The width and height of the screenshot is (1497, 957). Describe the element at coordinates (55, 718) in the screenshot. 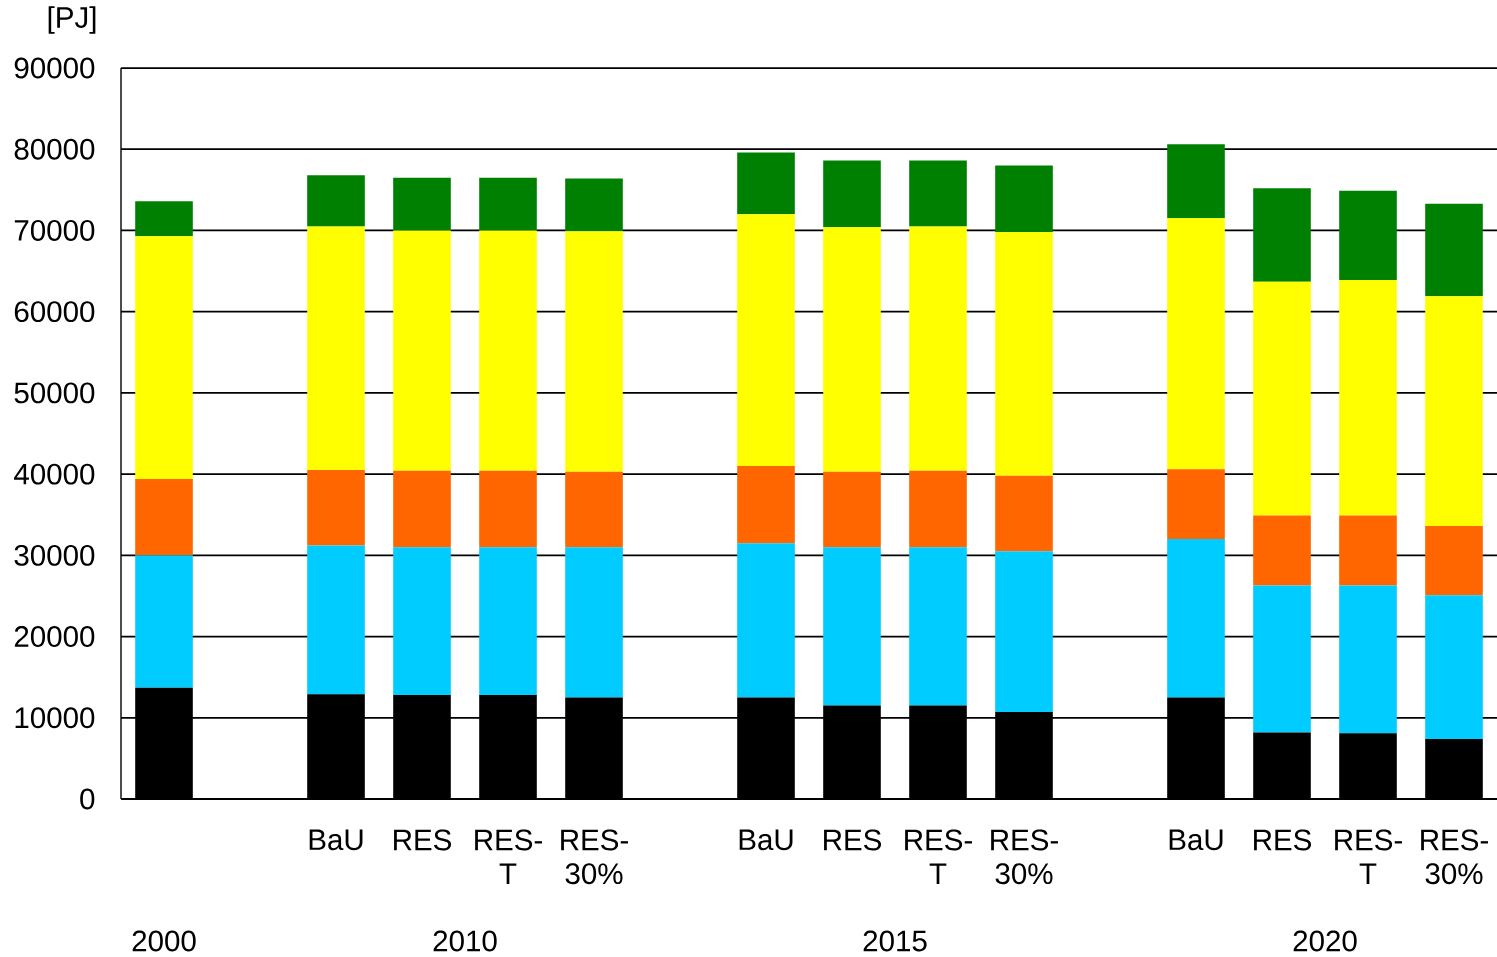

I see `y-tick-label: 10000` at that location.